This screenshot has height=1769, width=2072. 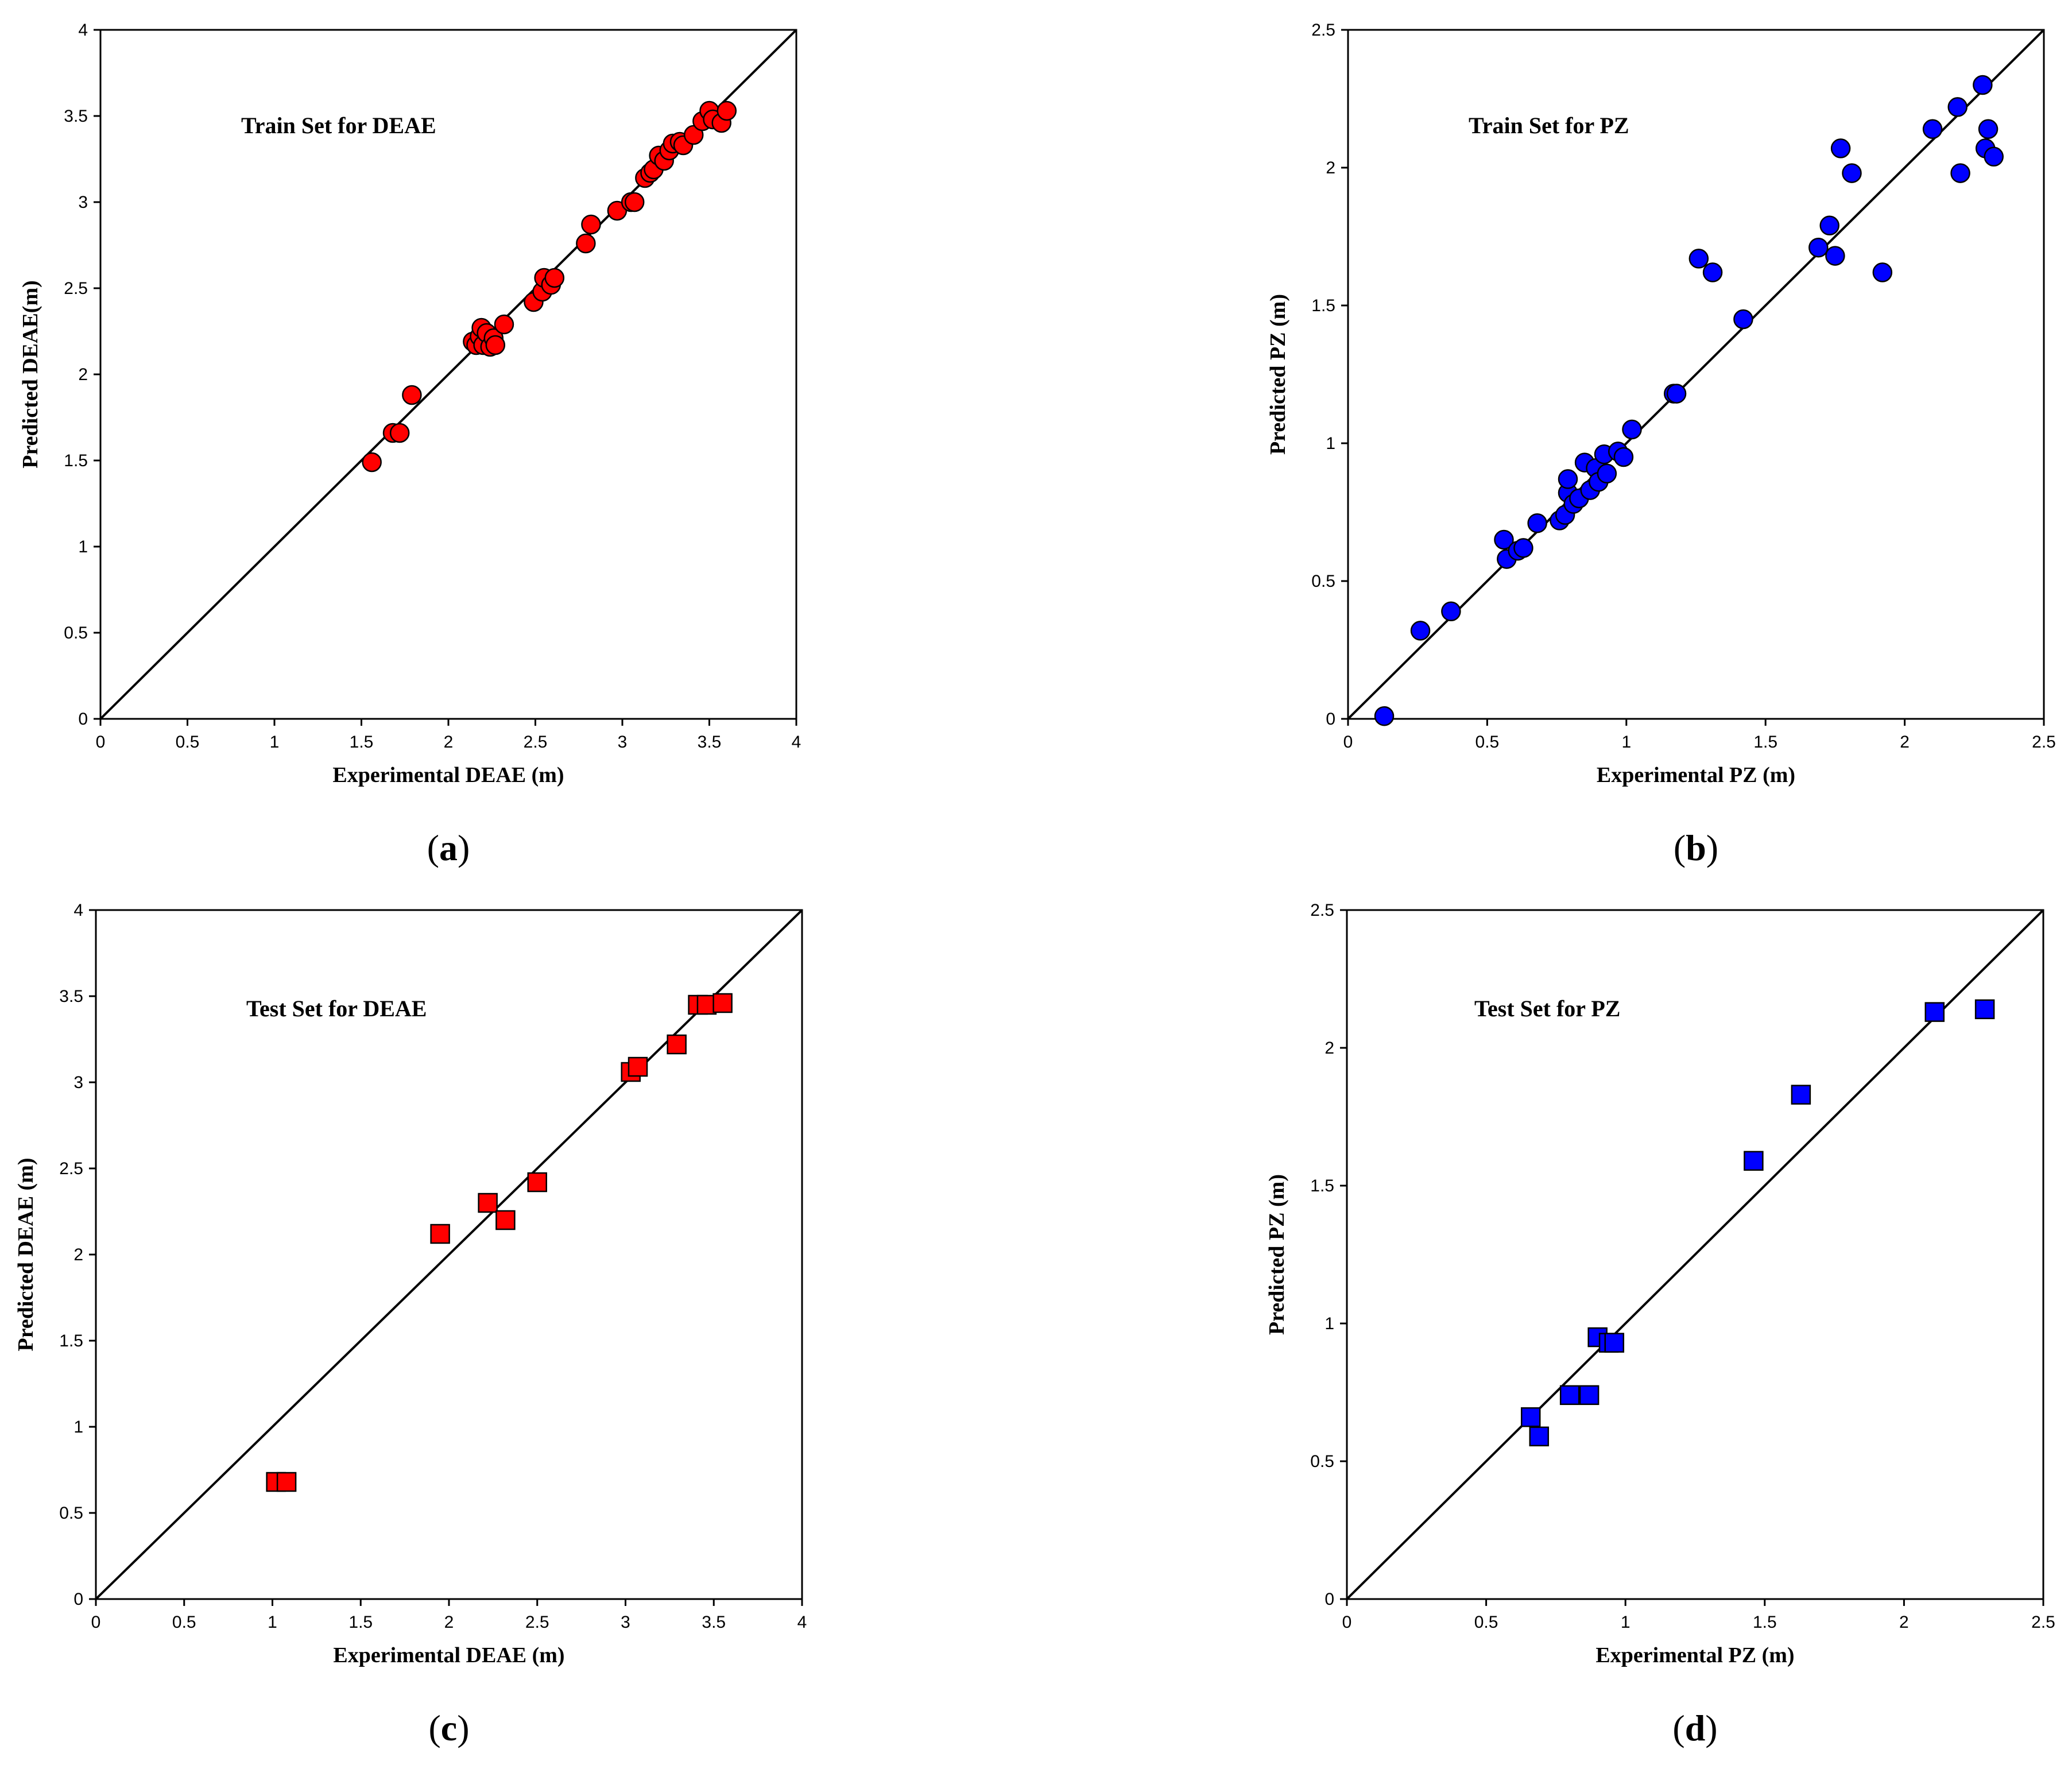 I want to click on panel-label-letter: d, so click(x=1695, y=1728).